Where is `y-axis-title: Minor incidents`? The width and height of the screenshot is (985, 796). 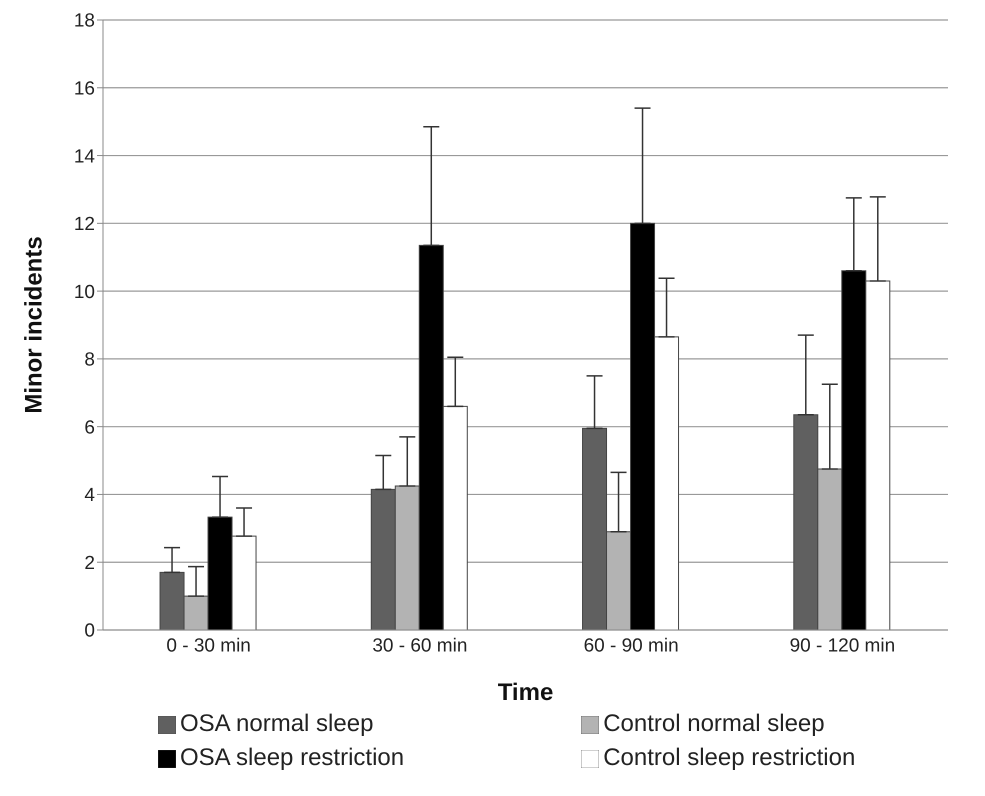 y-axis-title: Minor incidents is located at coordinates (34, 325).